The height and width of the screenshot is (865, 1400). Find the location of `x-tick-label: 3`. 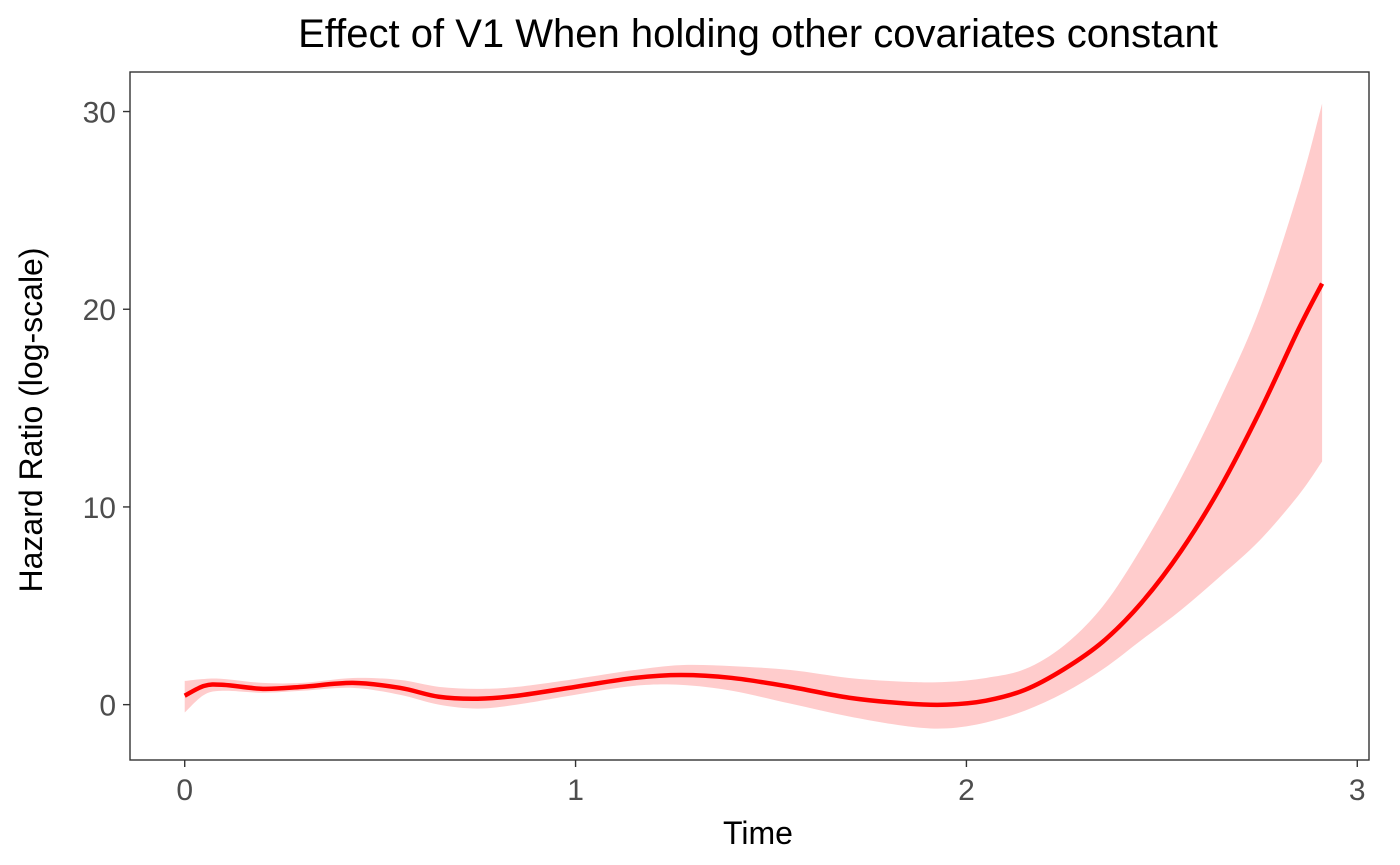

x-tick-label: 3 is located at coordinates (1357, 790).